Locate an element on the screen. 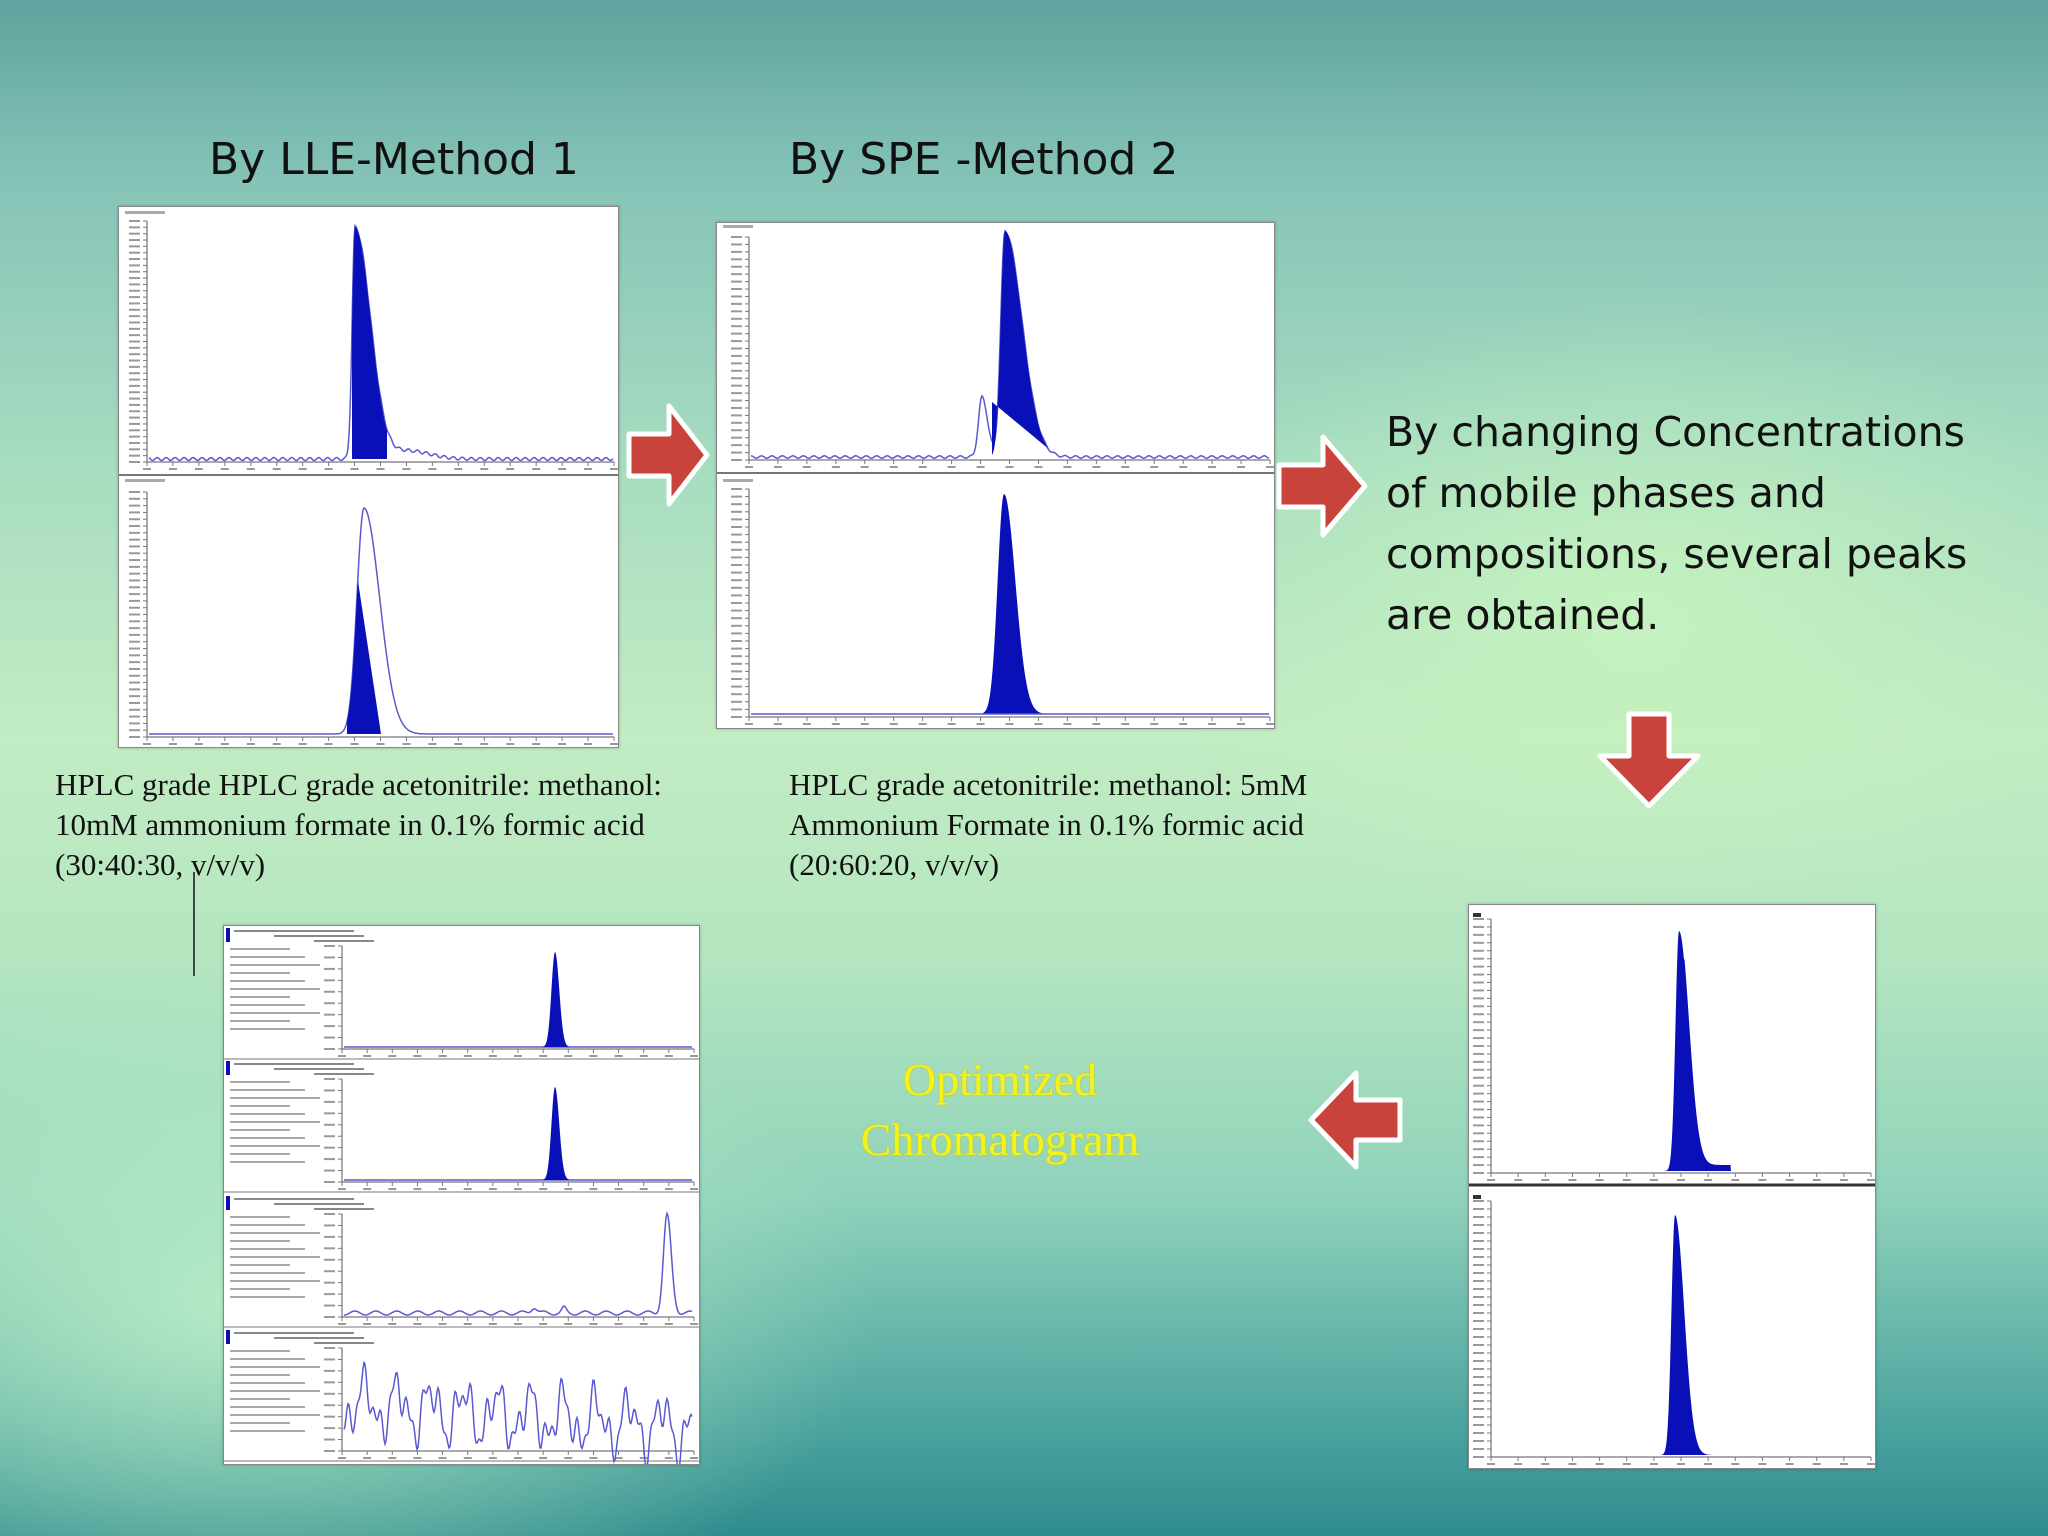  method2-chromatogram is located at coordinates (995, 475).